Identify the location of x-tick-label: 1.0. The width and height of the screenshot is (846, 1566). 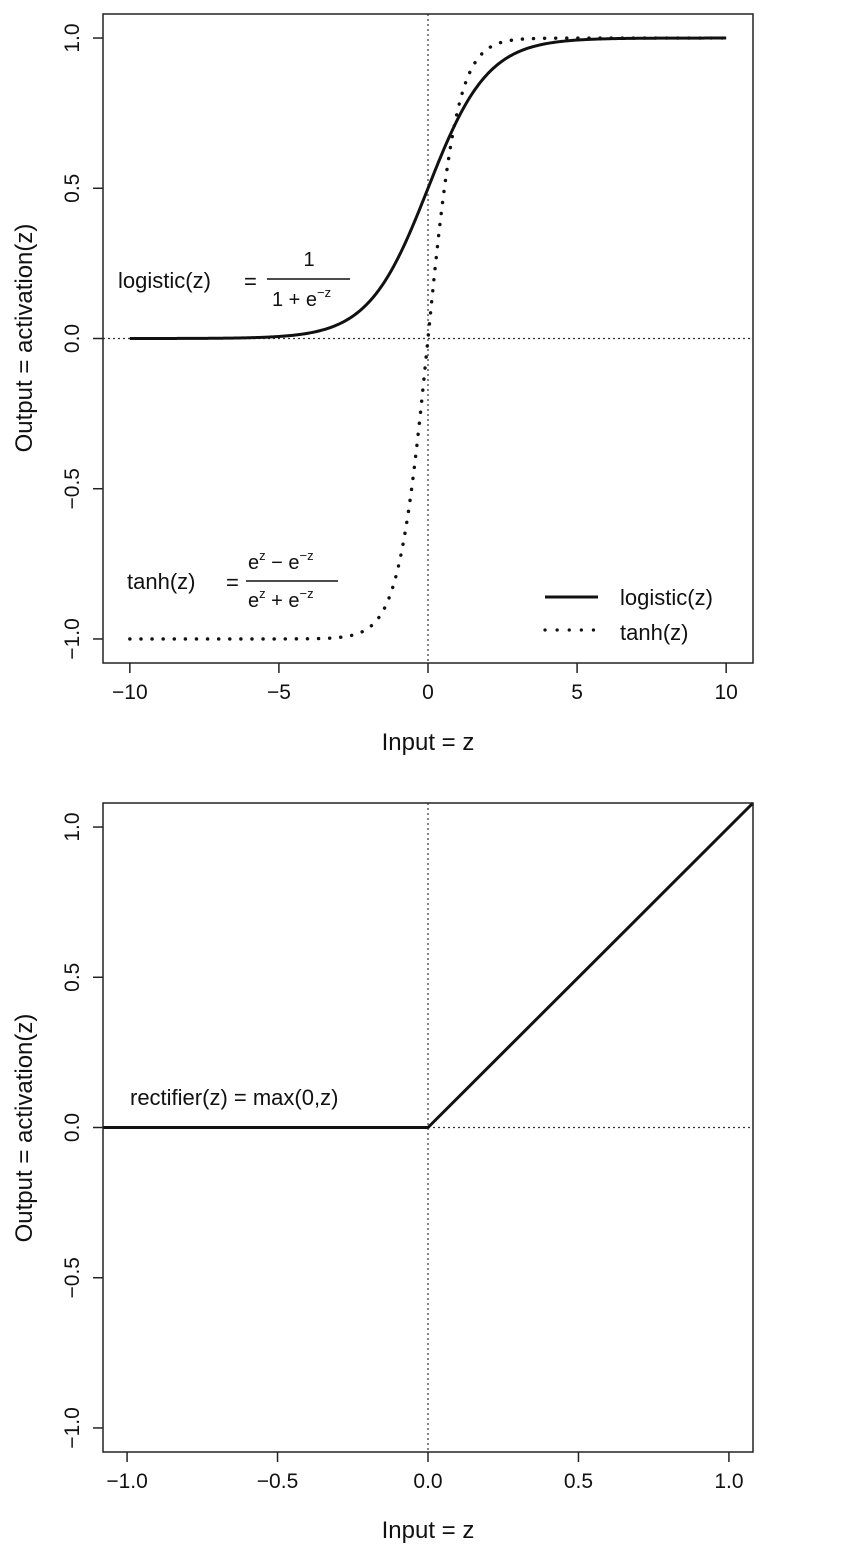
(728, 1481).